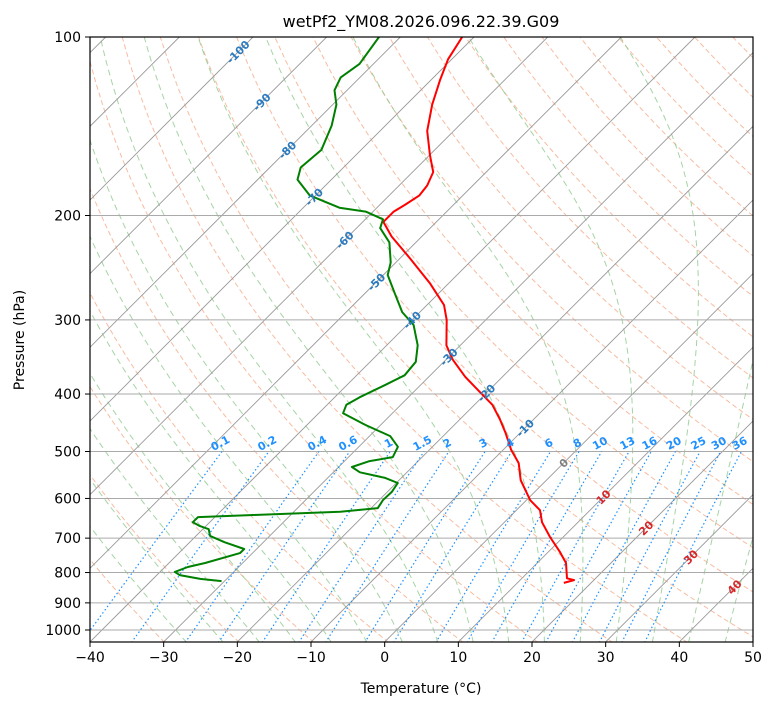 Image resolution: width=775 pixels, height=712 pixels. What do you see at coordinates (679, 658) in the screenshot?
I see `x-tick-label: 40` at bounding box center [679, 658].